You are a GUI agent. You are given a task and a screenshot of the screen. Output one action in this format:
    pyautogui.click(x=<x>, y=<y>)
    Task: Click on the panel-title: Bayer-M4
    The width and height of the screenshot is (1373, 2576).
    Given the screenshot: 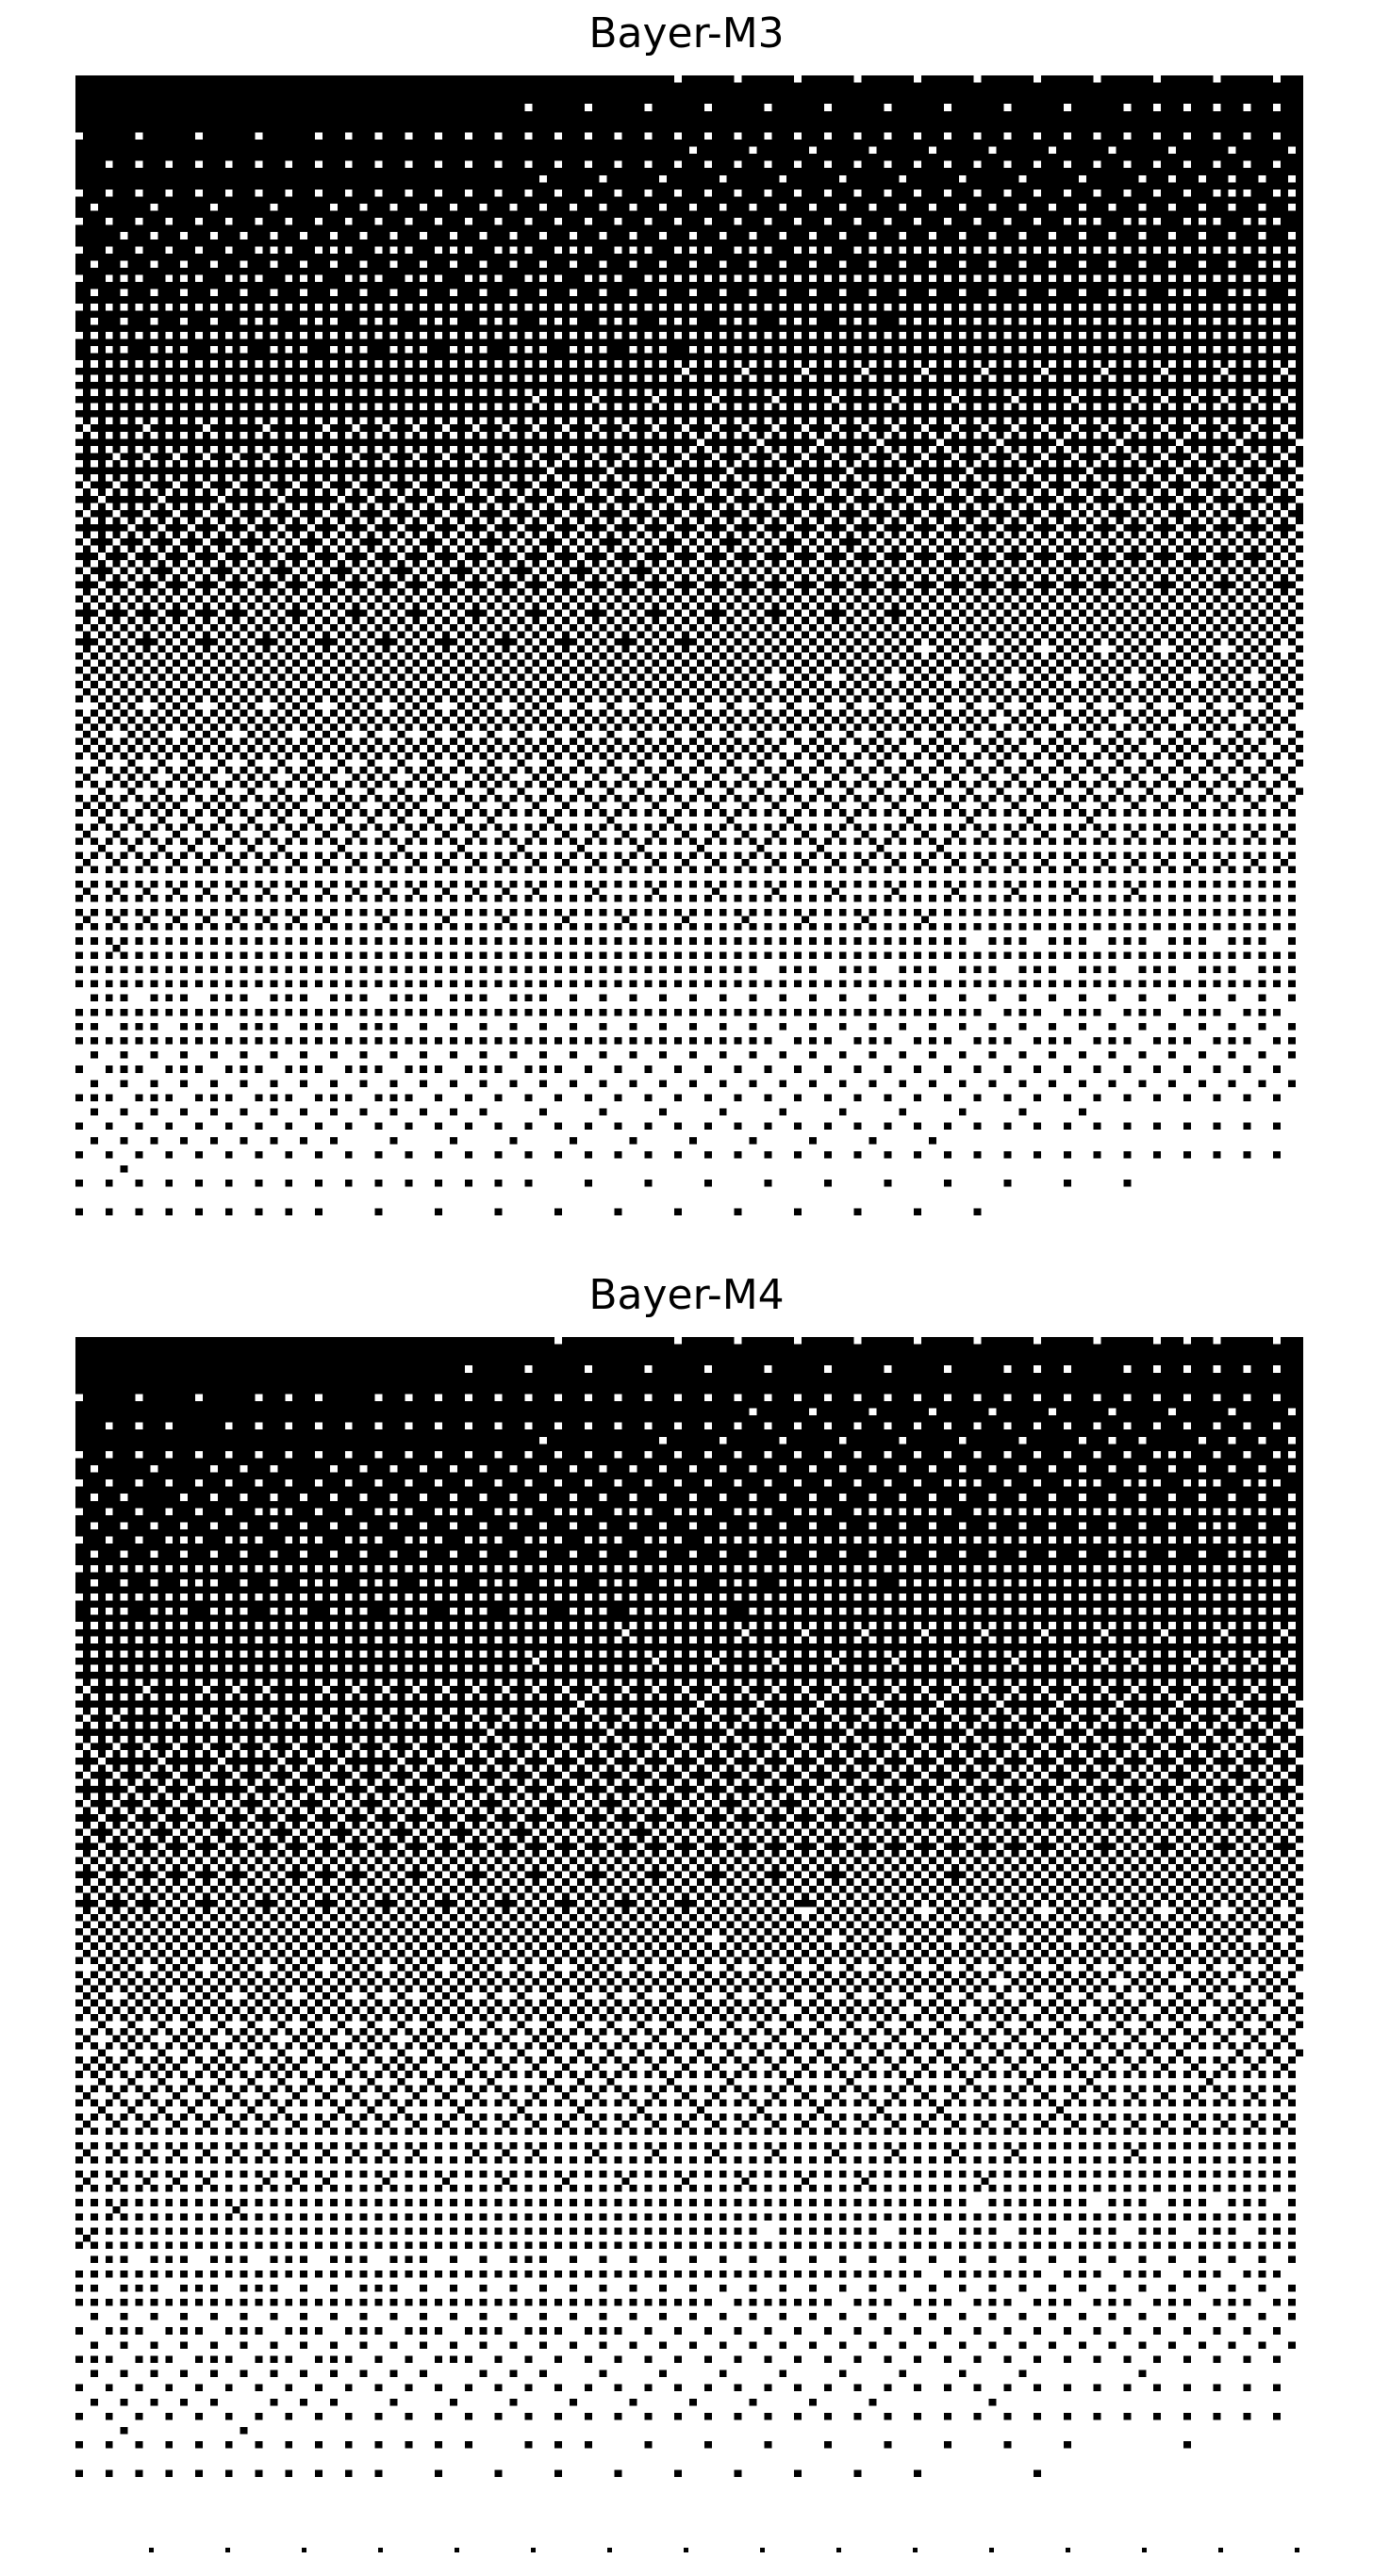 What is the action you would take?
    pyautogui.click(x=686, y=1295)
    